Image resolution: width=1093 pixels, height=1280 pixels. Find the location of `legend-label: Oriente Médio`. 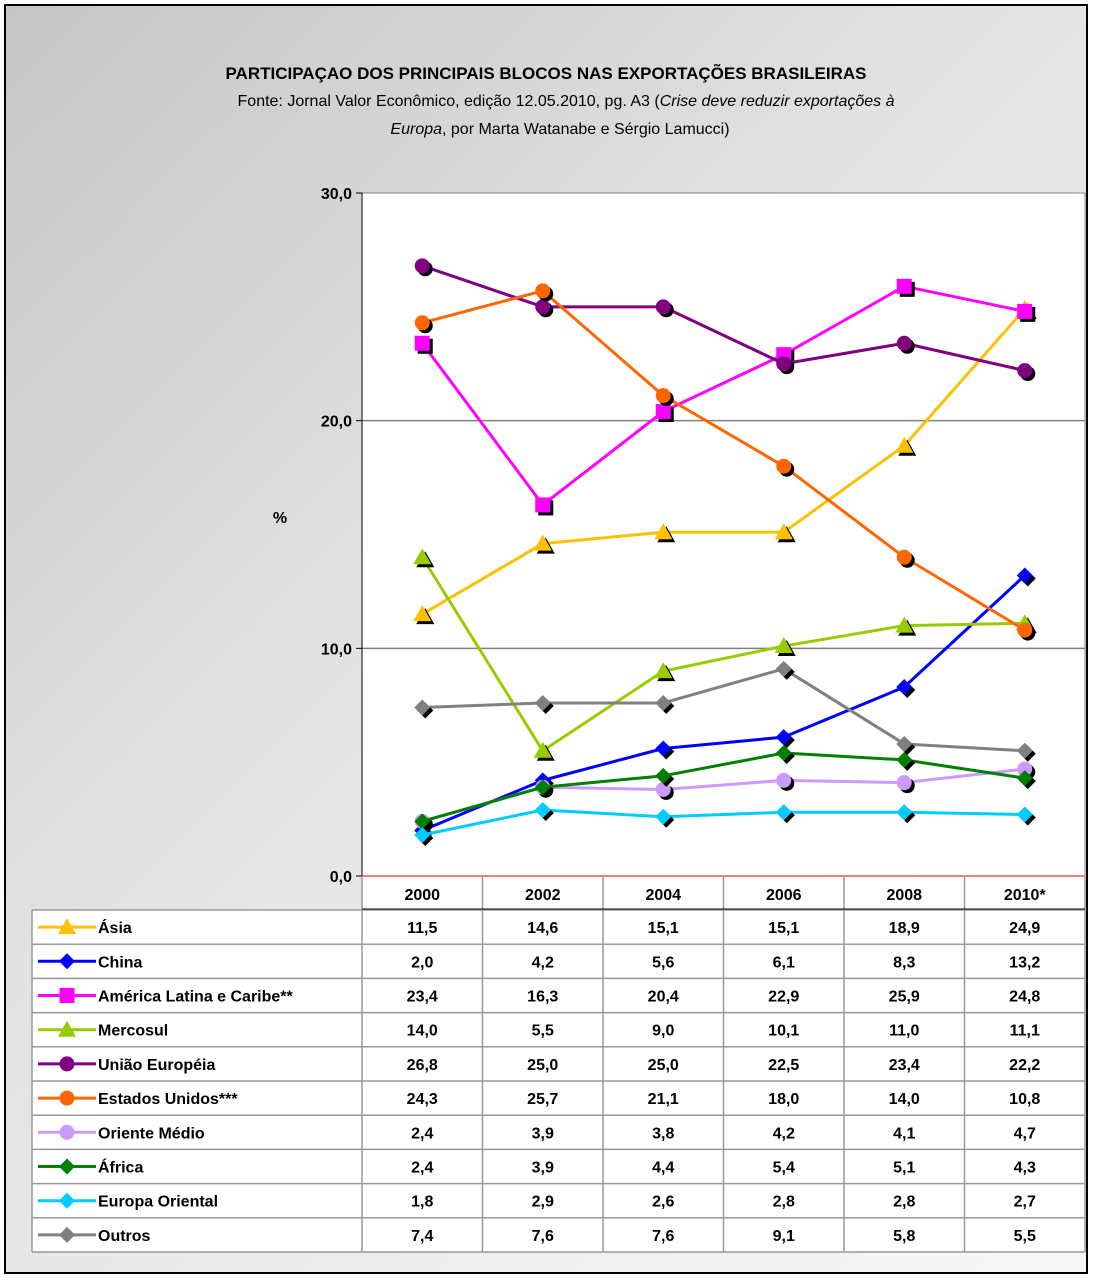

legend-label: Oriente Médio is located at coordinates (151, 1133).